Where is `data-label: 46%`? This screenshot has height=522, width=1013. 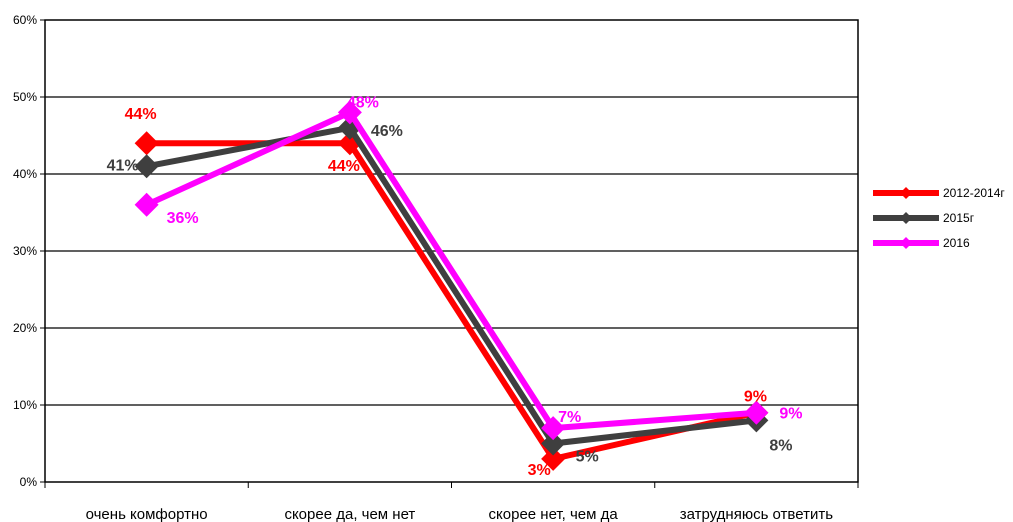
data-label: 46% is located at coordinates (387, 131).